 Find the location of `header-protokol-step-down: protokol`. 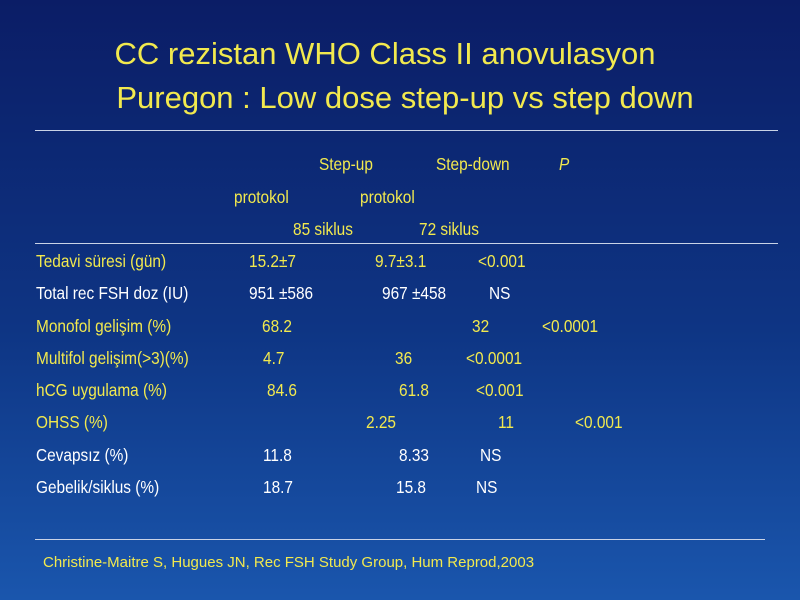

header-protokol-step-down: protokol is located at coordinates (387, 197).